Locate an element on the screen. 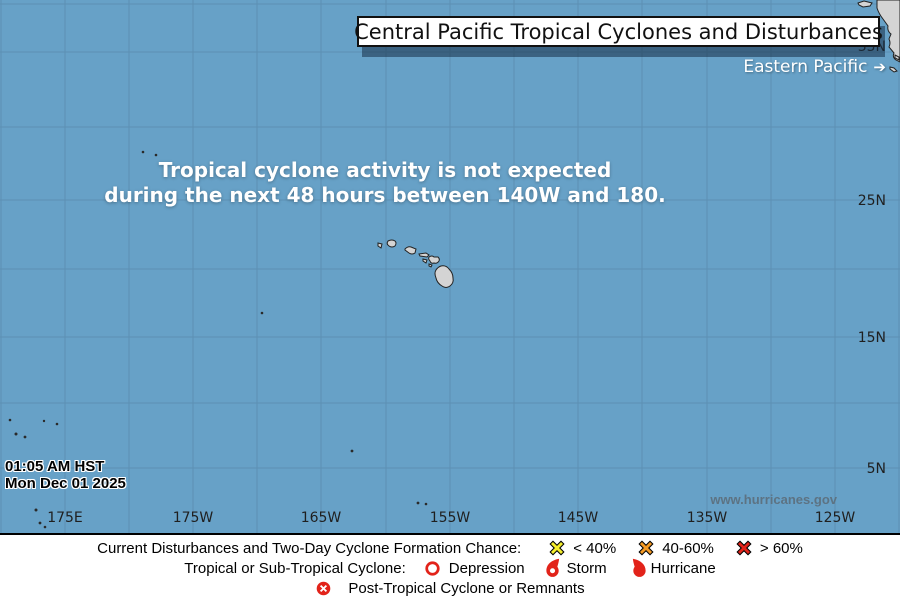 Image resolution: width=900 pixels, height=601 pixels. timestamp: 01:05 AM HST Mon Dec 01 2025 is located at coordinates (65, 475).